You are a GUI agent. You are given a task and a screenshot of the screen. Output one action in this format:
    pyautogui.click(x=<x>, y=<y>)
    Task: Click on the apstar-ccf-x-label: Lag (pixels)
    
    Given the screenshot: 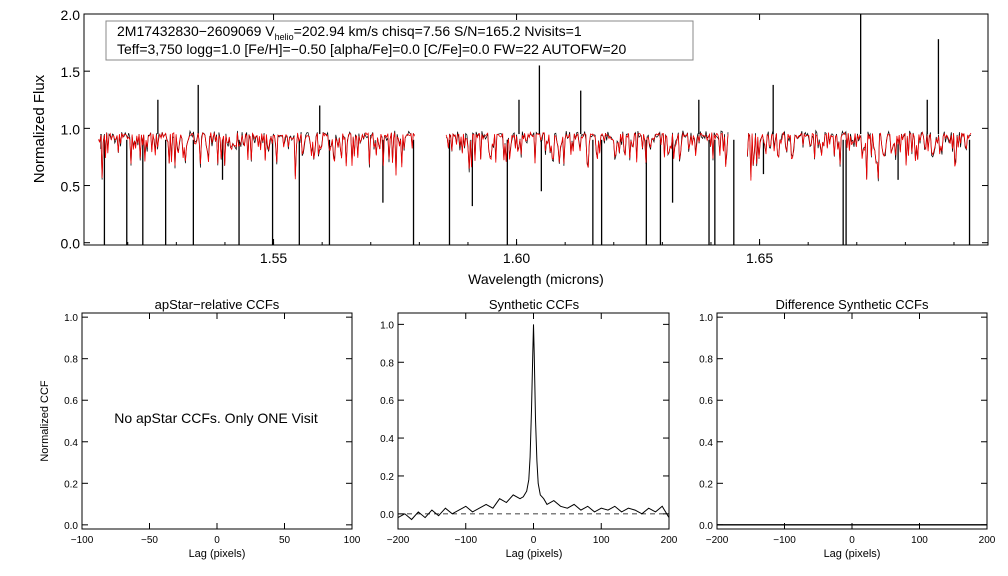 What is the action you would take?
    pyautogui.click(x=217, y=554)
    